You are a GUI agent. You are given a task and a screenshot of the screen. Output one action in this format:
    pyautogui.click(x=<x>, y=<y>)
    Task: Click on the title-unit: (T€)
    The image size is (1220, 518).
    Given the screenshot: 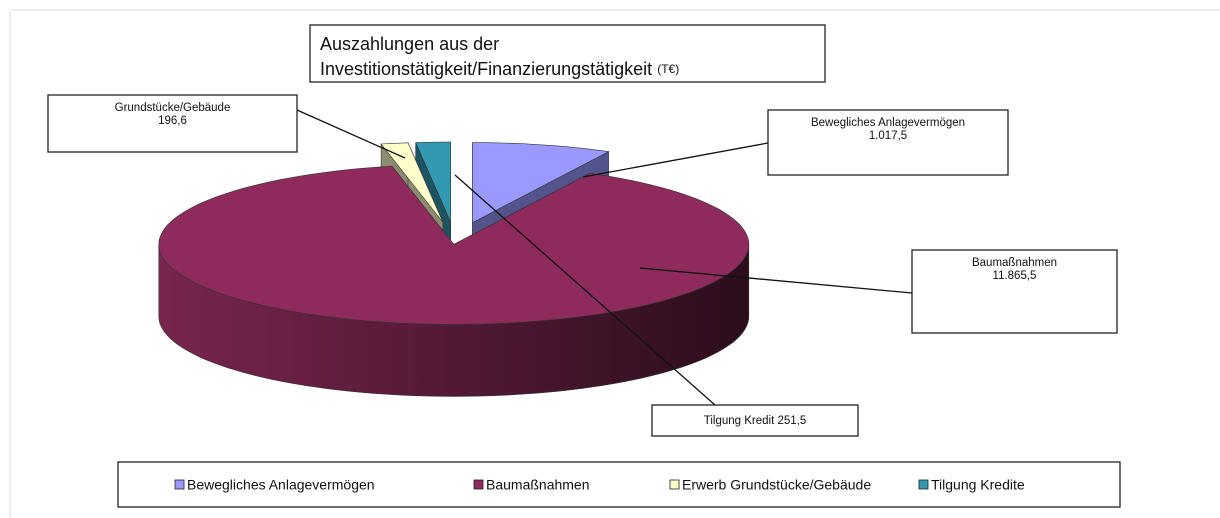 What is the action you would take?
    pyautogui.click(x=668, y=69)
    